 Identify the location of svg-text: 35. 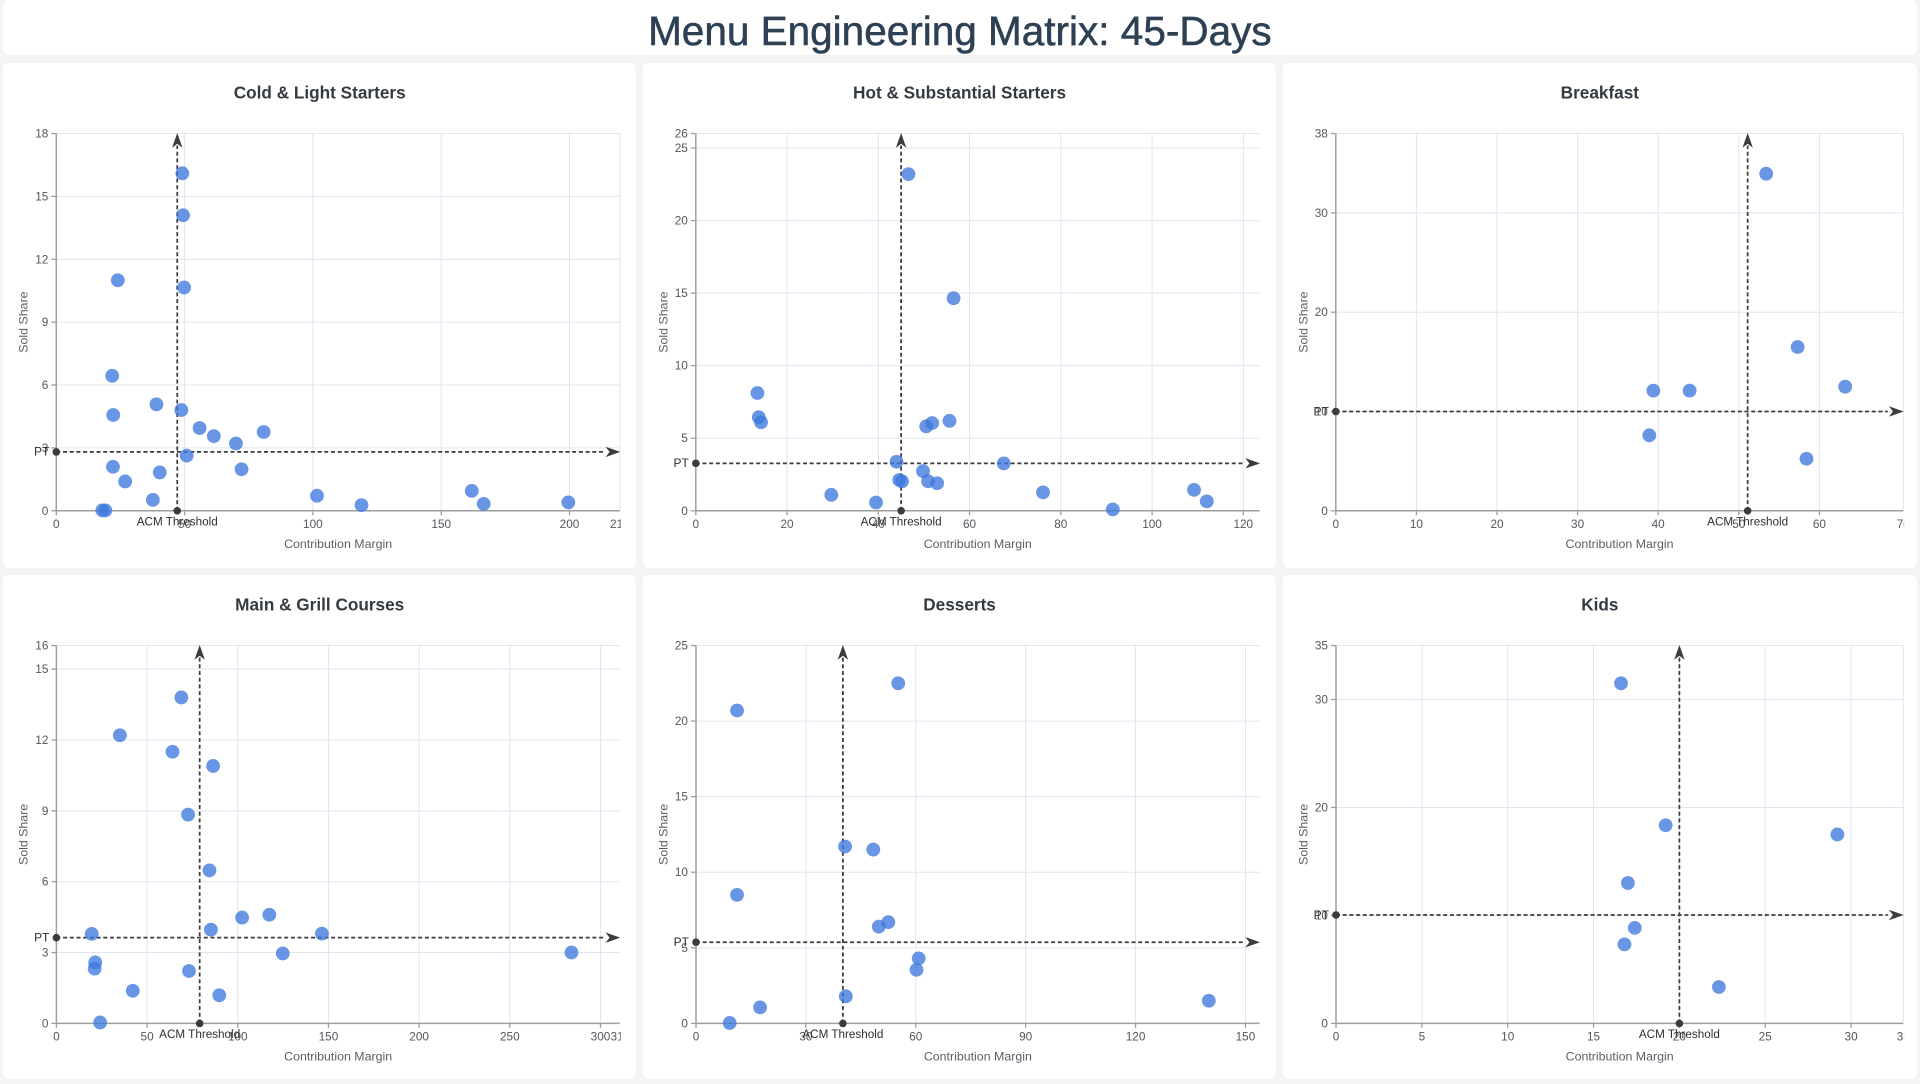
(1322, 646).